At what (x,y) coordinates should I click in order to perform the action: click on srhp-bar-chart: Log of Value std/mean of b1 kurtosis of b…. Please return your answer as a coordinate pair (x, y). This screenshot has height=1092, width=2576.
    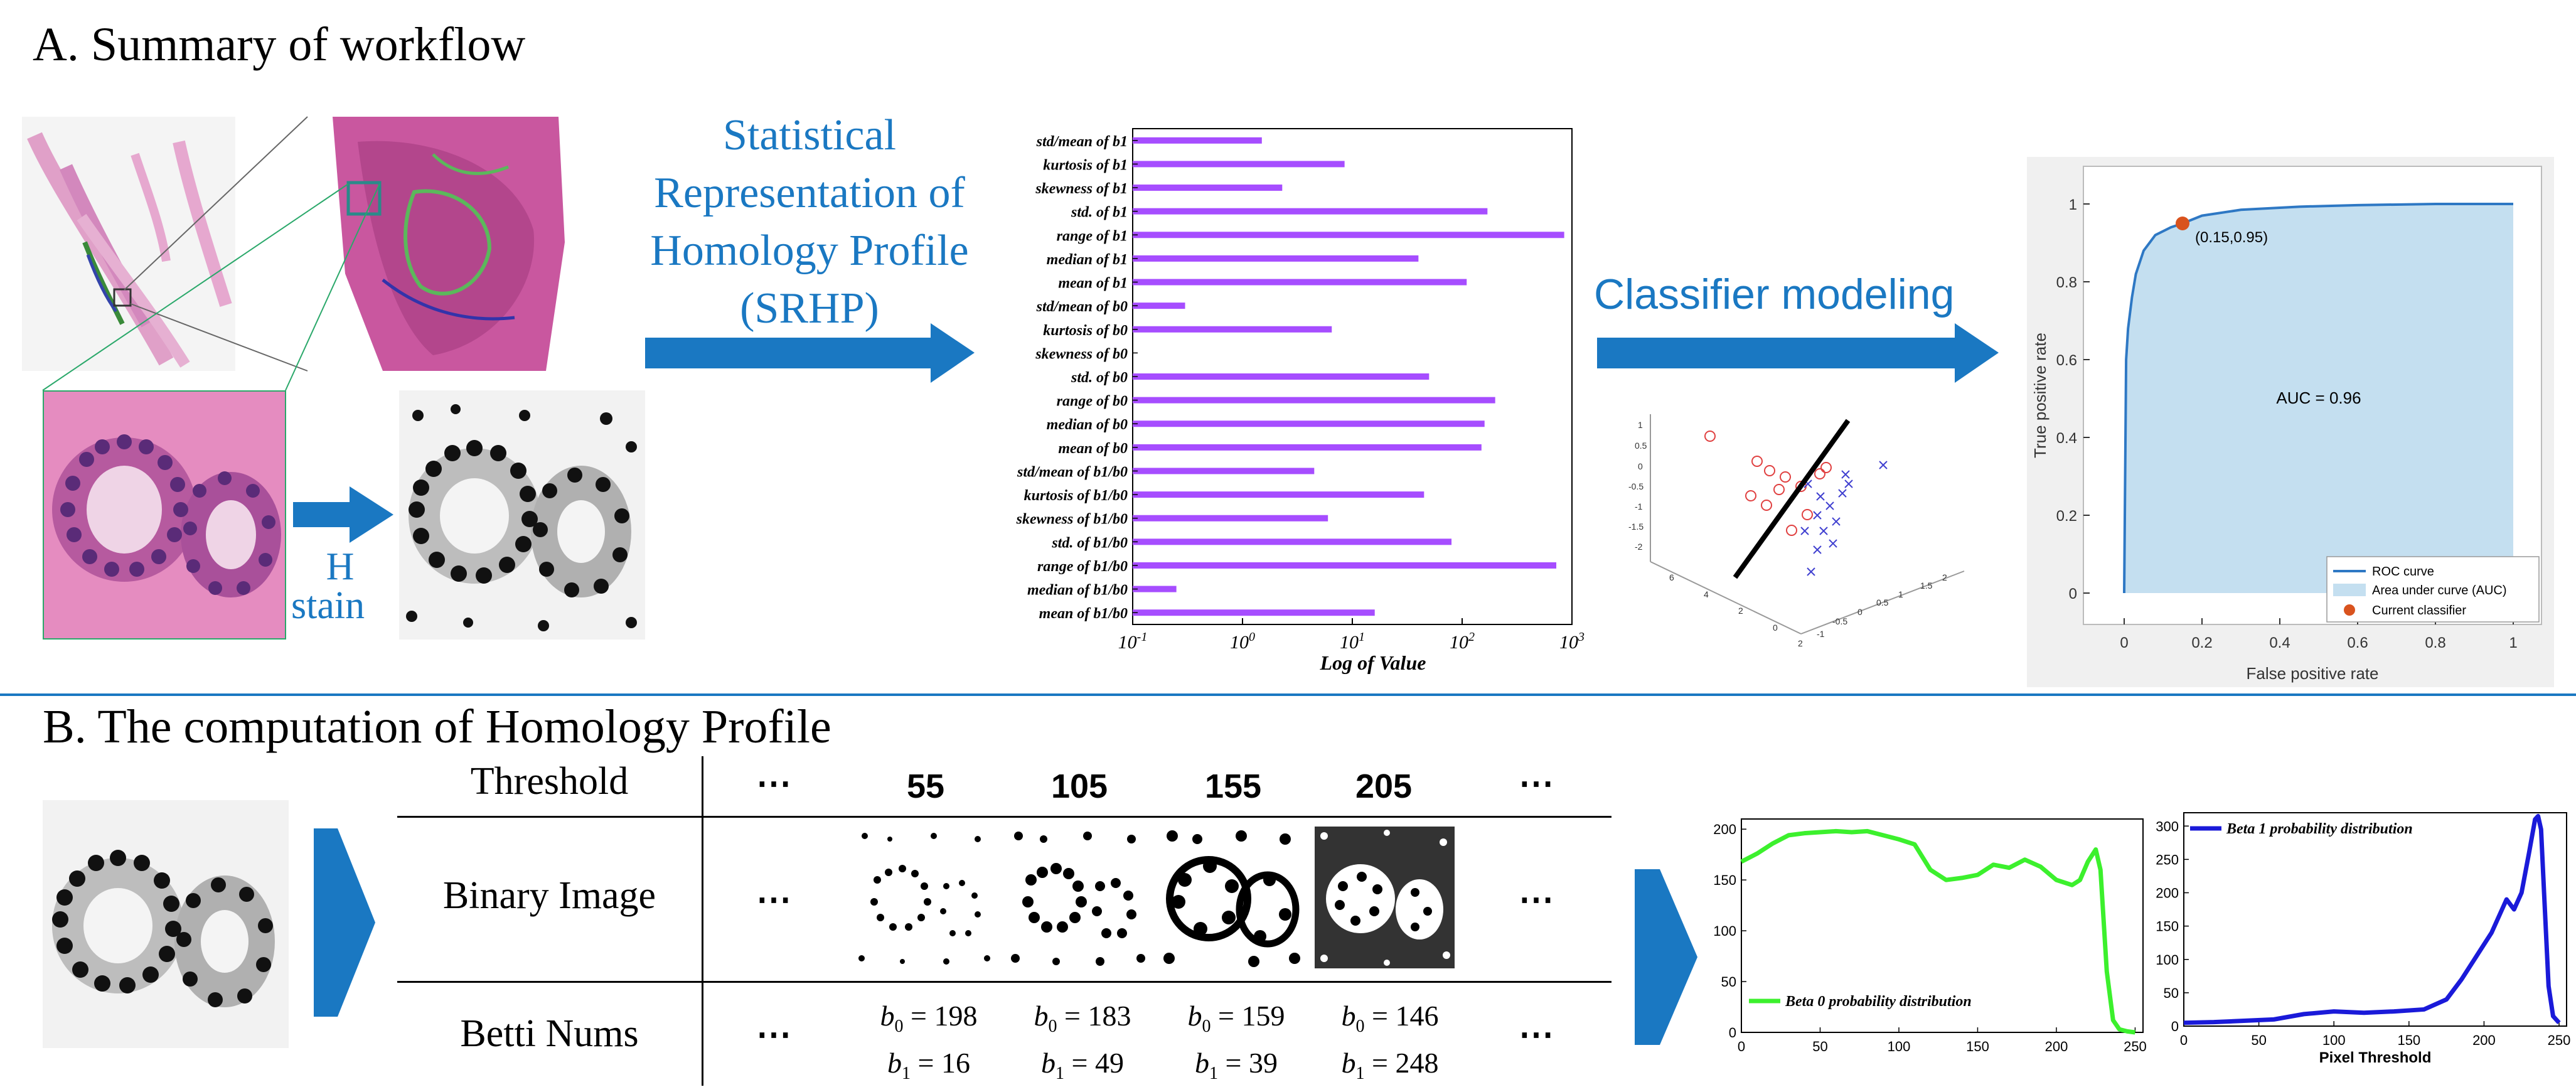
    Looking at the image, I should click on (1300, 401).